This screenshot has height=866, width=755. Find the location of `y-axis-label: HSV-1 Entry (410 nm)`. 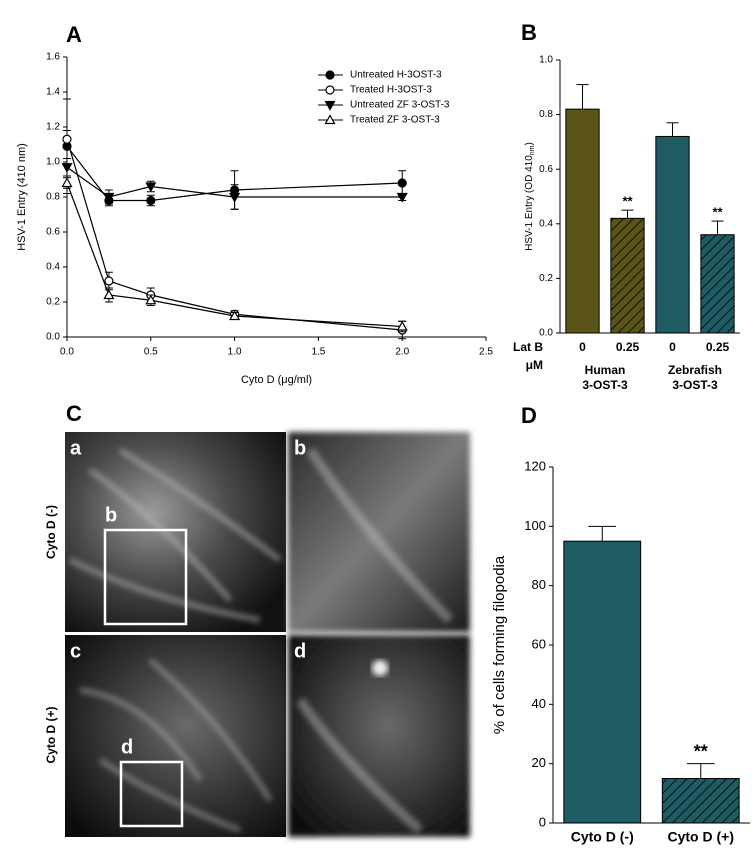

y-axis-label: HSV-1 Entry (410 nm) is located at coordinates (22, 197).